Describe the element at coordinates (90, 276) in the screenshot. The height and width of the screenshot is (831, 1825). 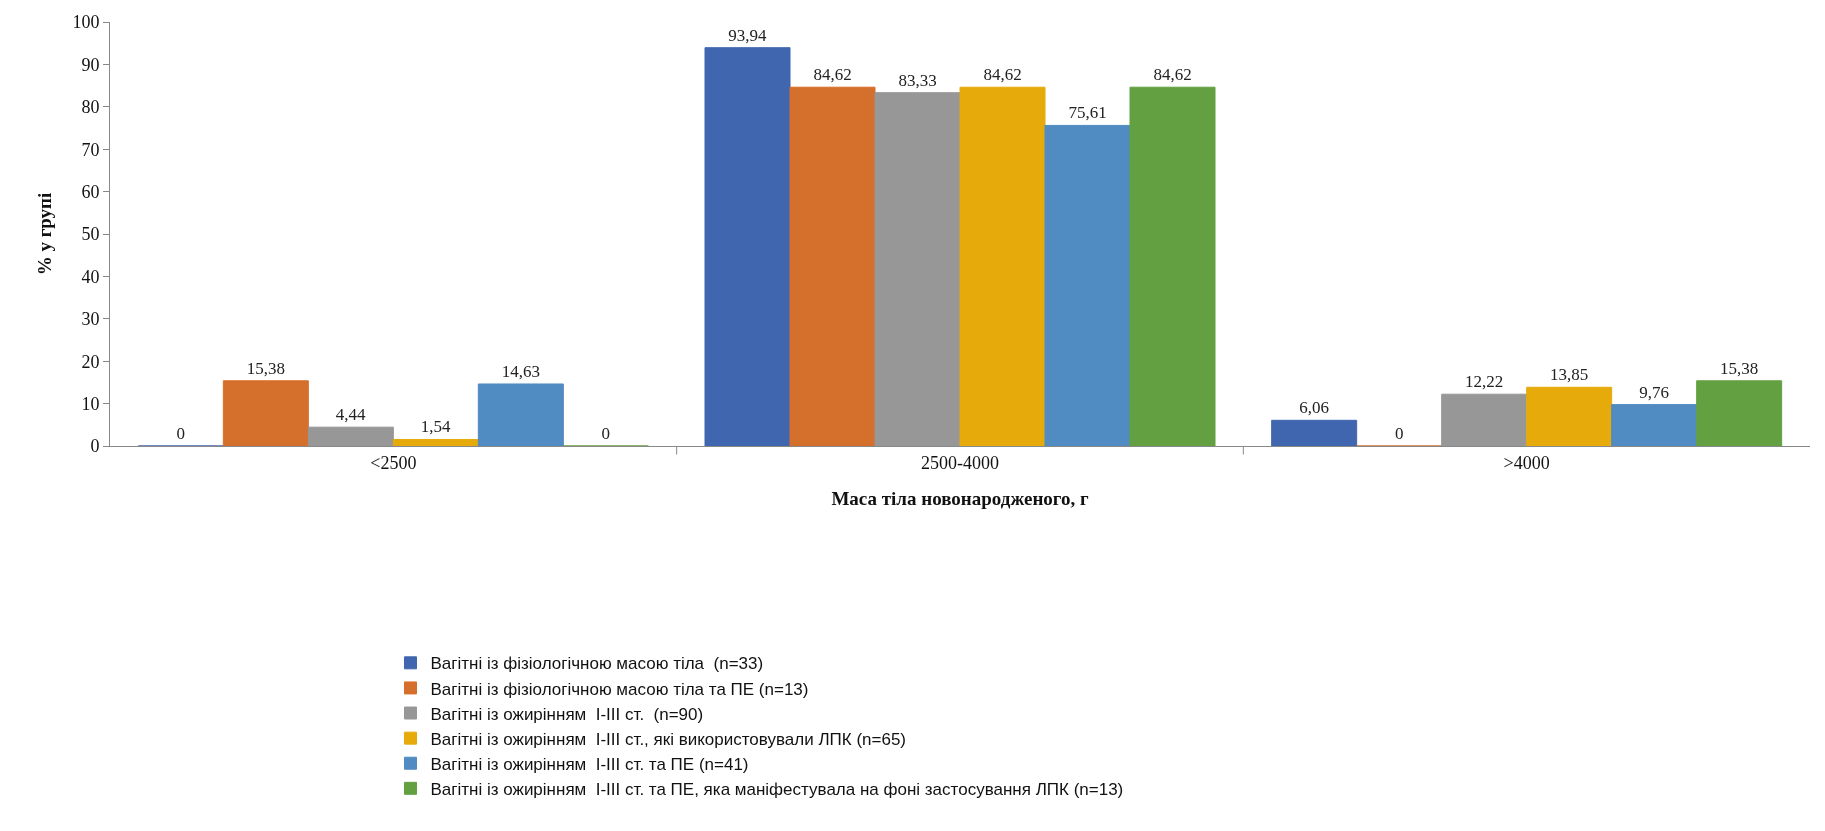
I see `y-tick-label: 40` at that location.